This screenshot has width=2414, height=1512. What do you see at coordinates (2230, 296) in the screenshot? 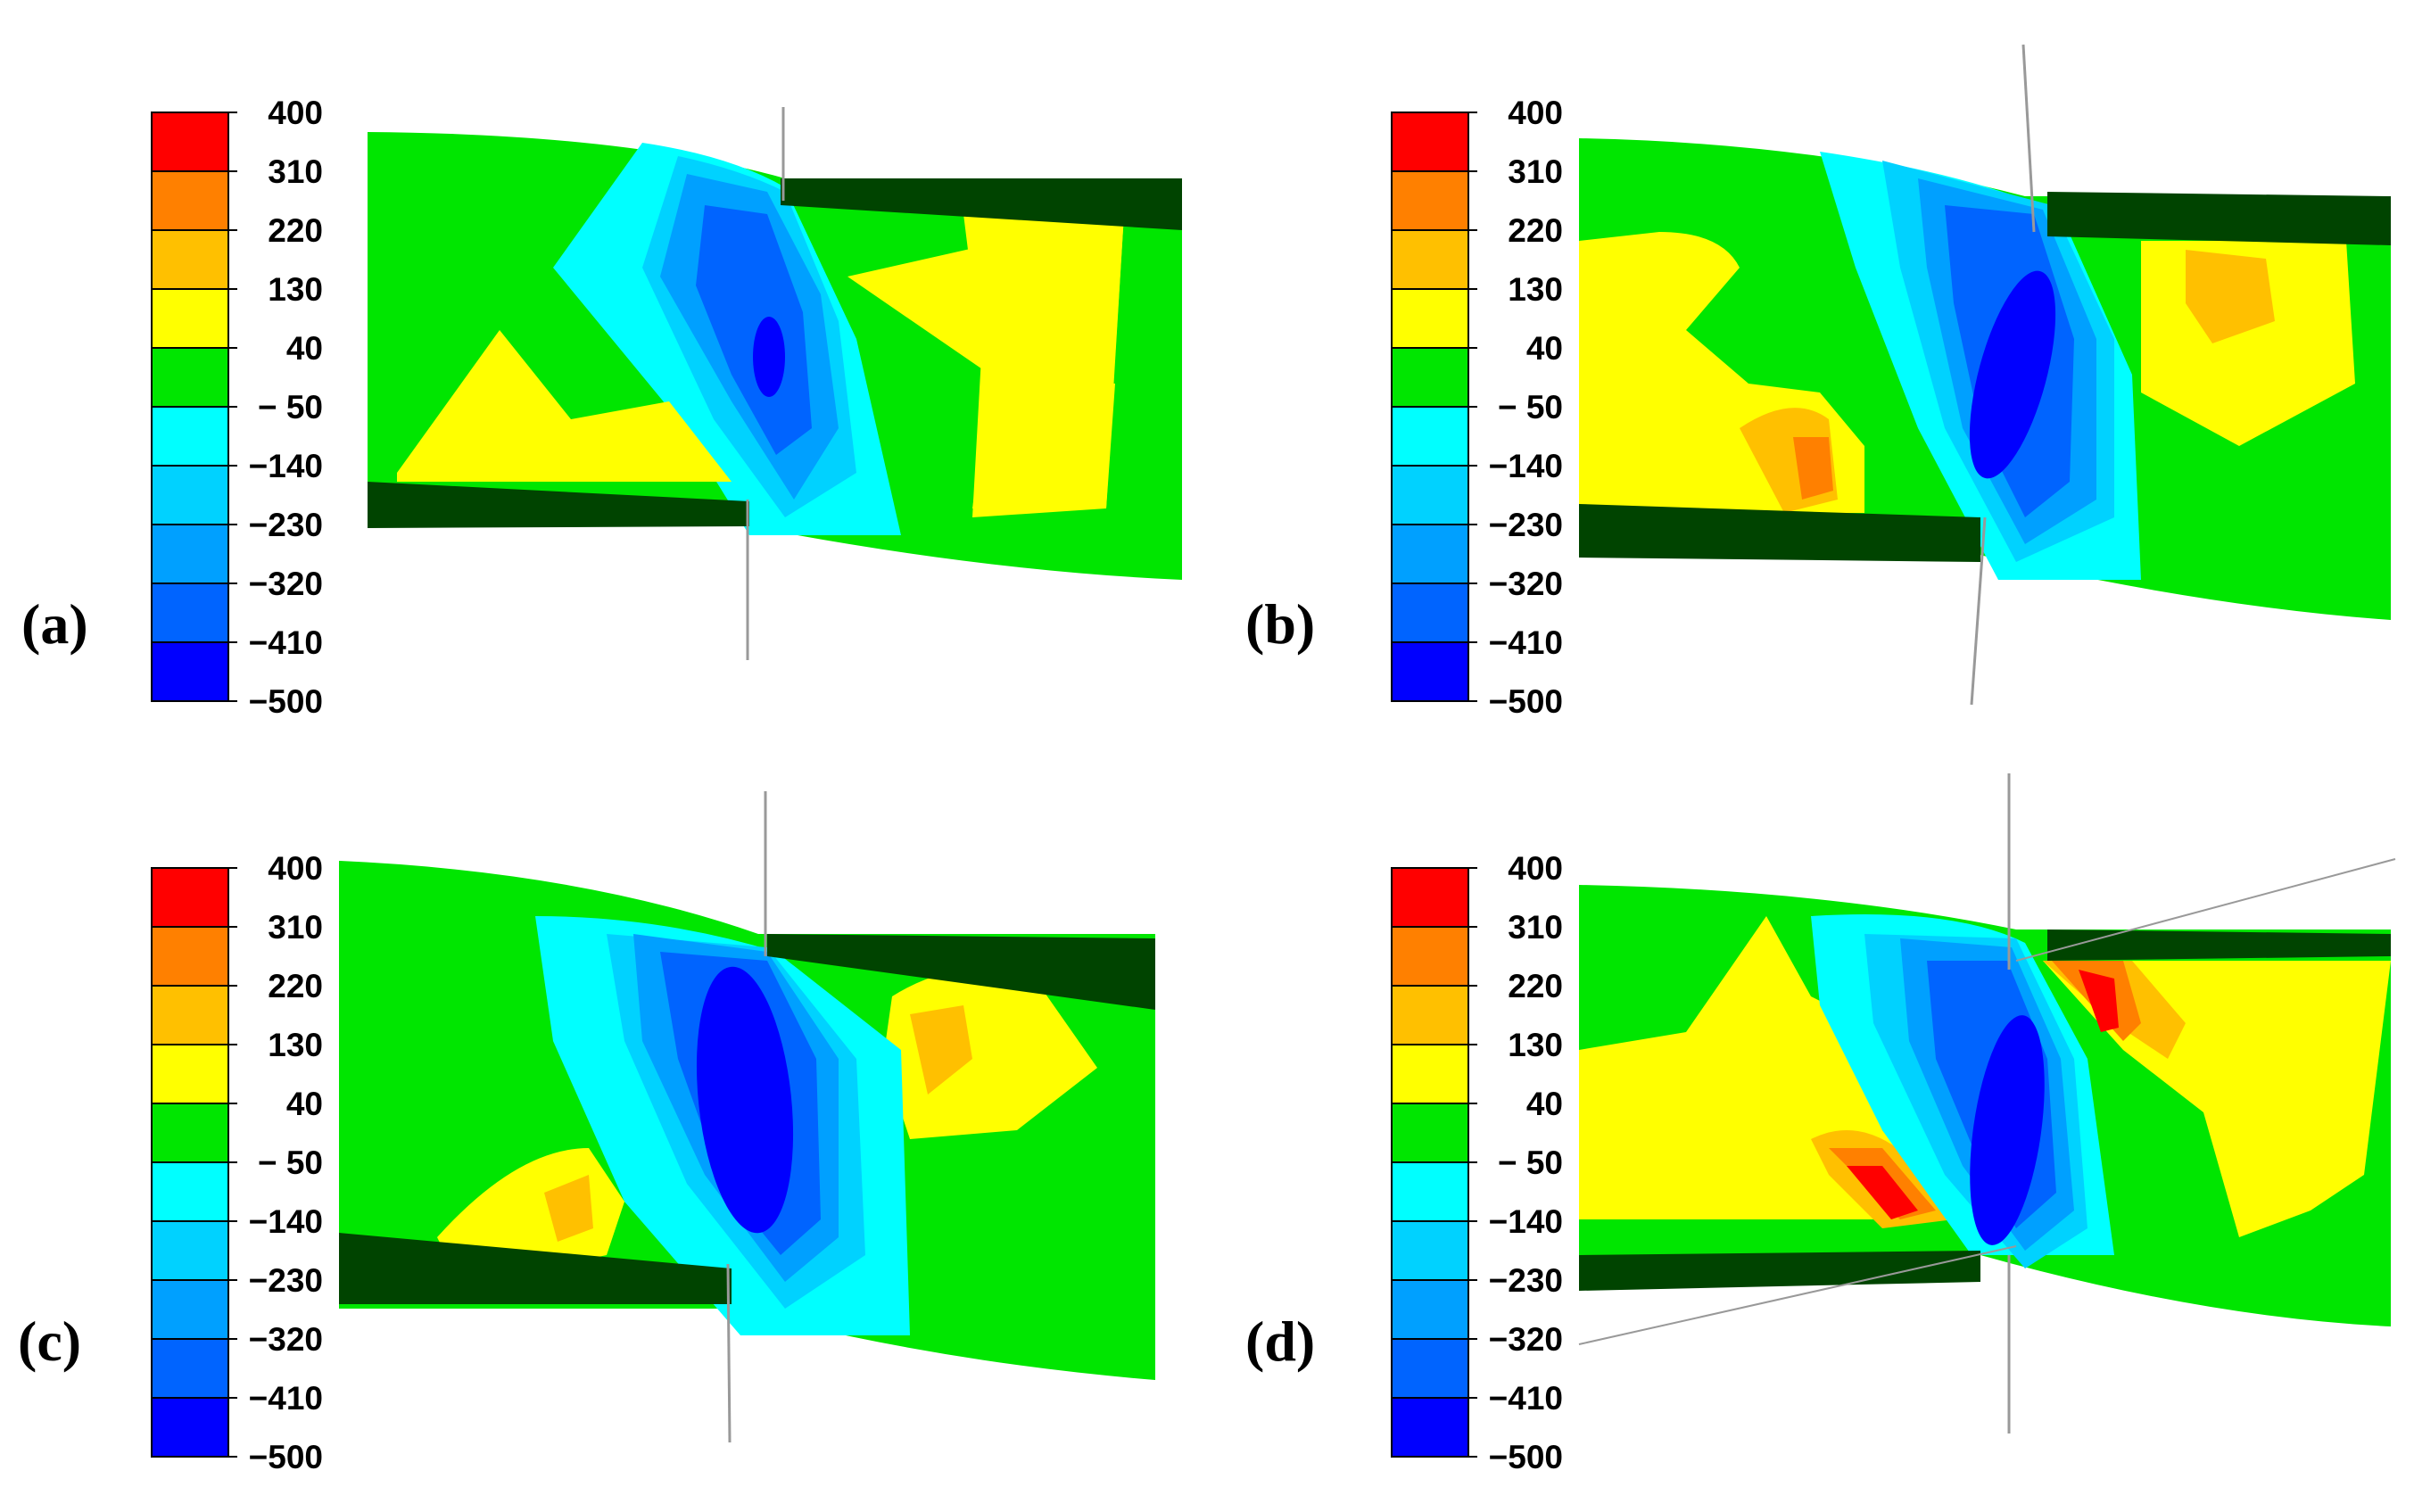
I see `orange-right` at bounding box center [2230, 296].